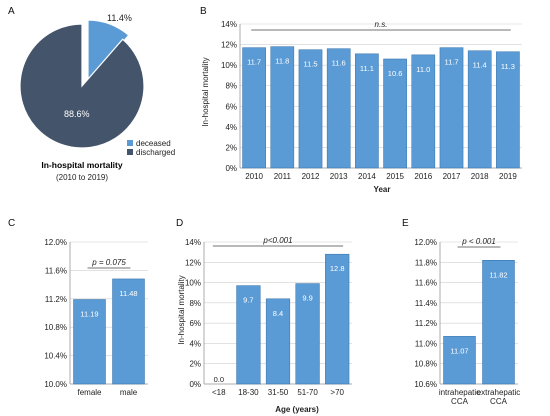  Describe the element at coordinates (480, 65) in the screenshot. I see `bar-value-label: 11.4` at that location.